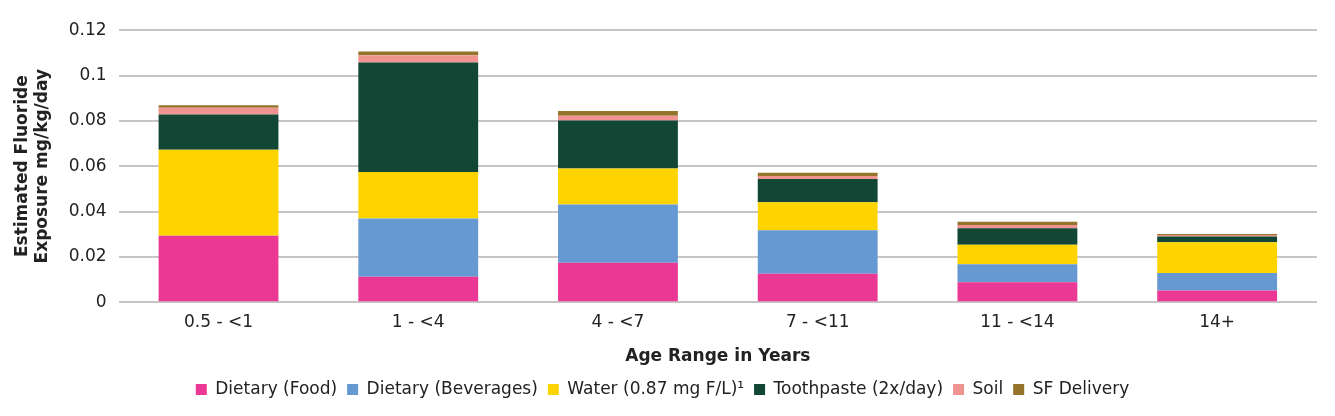  I want to click on y-tick-label: 0.1, so click(93, 73).